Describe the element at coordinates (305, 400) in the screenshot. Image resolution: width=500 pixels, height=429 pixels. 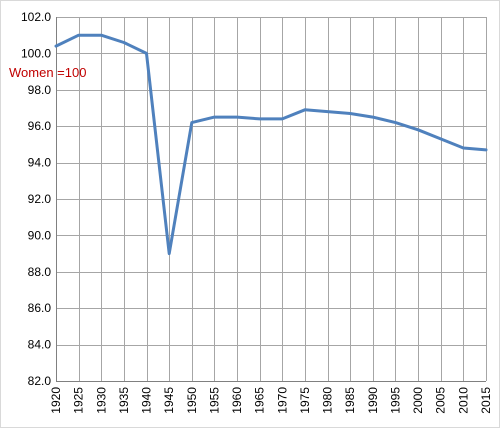
I see `x-tick-label: 1975` at that location.